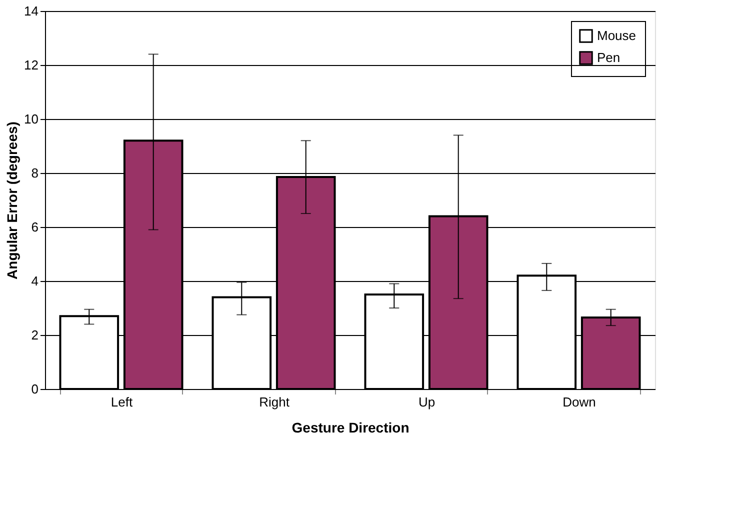 The image size is (736, 525). Describe the element at coordinates (34, 335) in the screenshot. I see `y-tick-label: 2` at that location.